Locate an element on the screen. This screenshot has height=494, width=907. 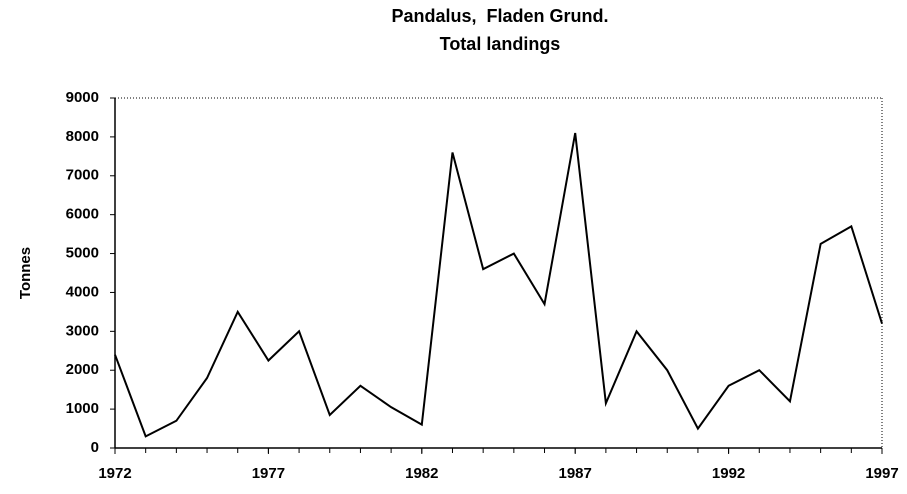
x-tick-label: 1982 is located at coordinates (421, 473).